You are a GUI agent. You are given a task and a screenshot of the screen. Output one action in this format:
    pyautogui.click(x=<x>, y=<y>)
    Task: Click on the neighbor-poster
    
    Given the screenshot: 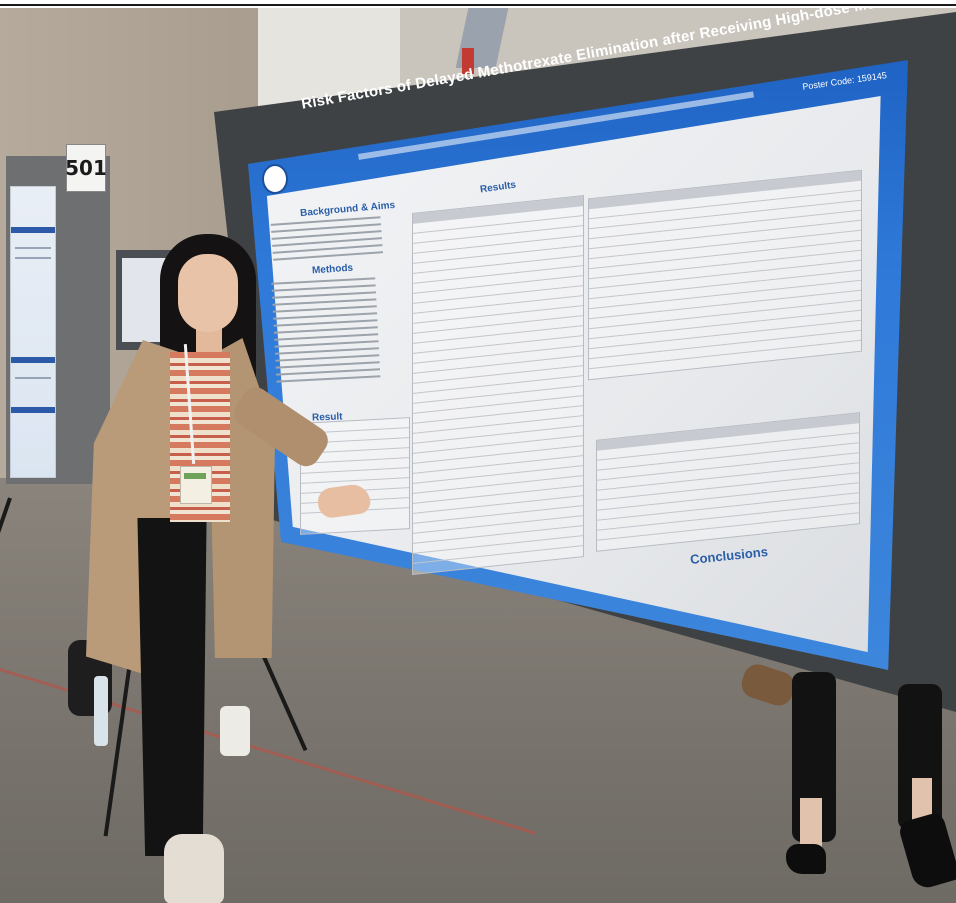 What is the action you would take?
    pyautogui.click(x=33, y=332)
    